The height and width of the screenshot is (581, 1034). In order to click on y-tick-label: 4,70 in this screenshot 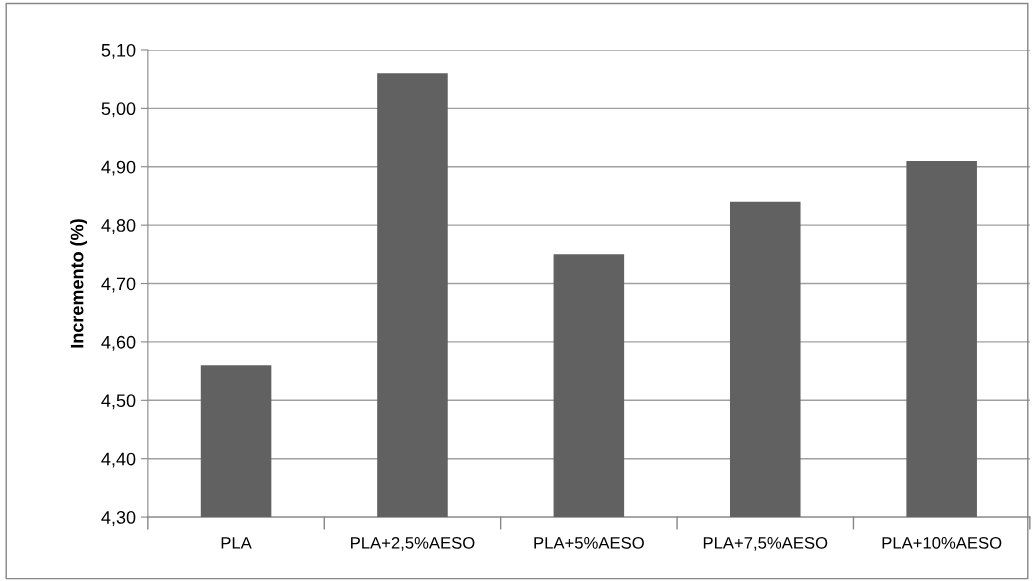, I will do `click(118, 285)`.